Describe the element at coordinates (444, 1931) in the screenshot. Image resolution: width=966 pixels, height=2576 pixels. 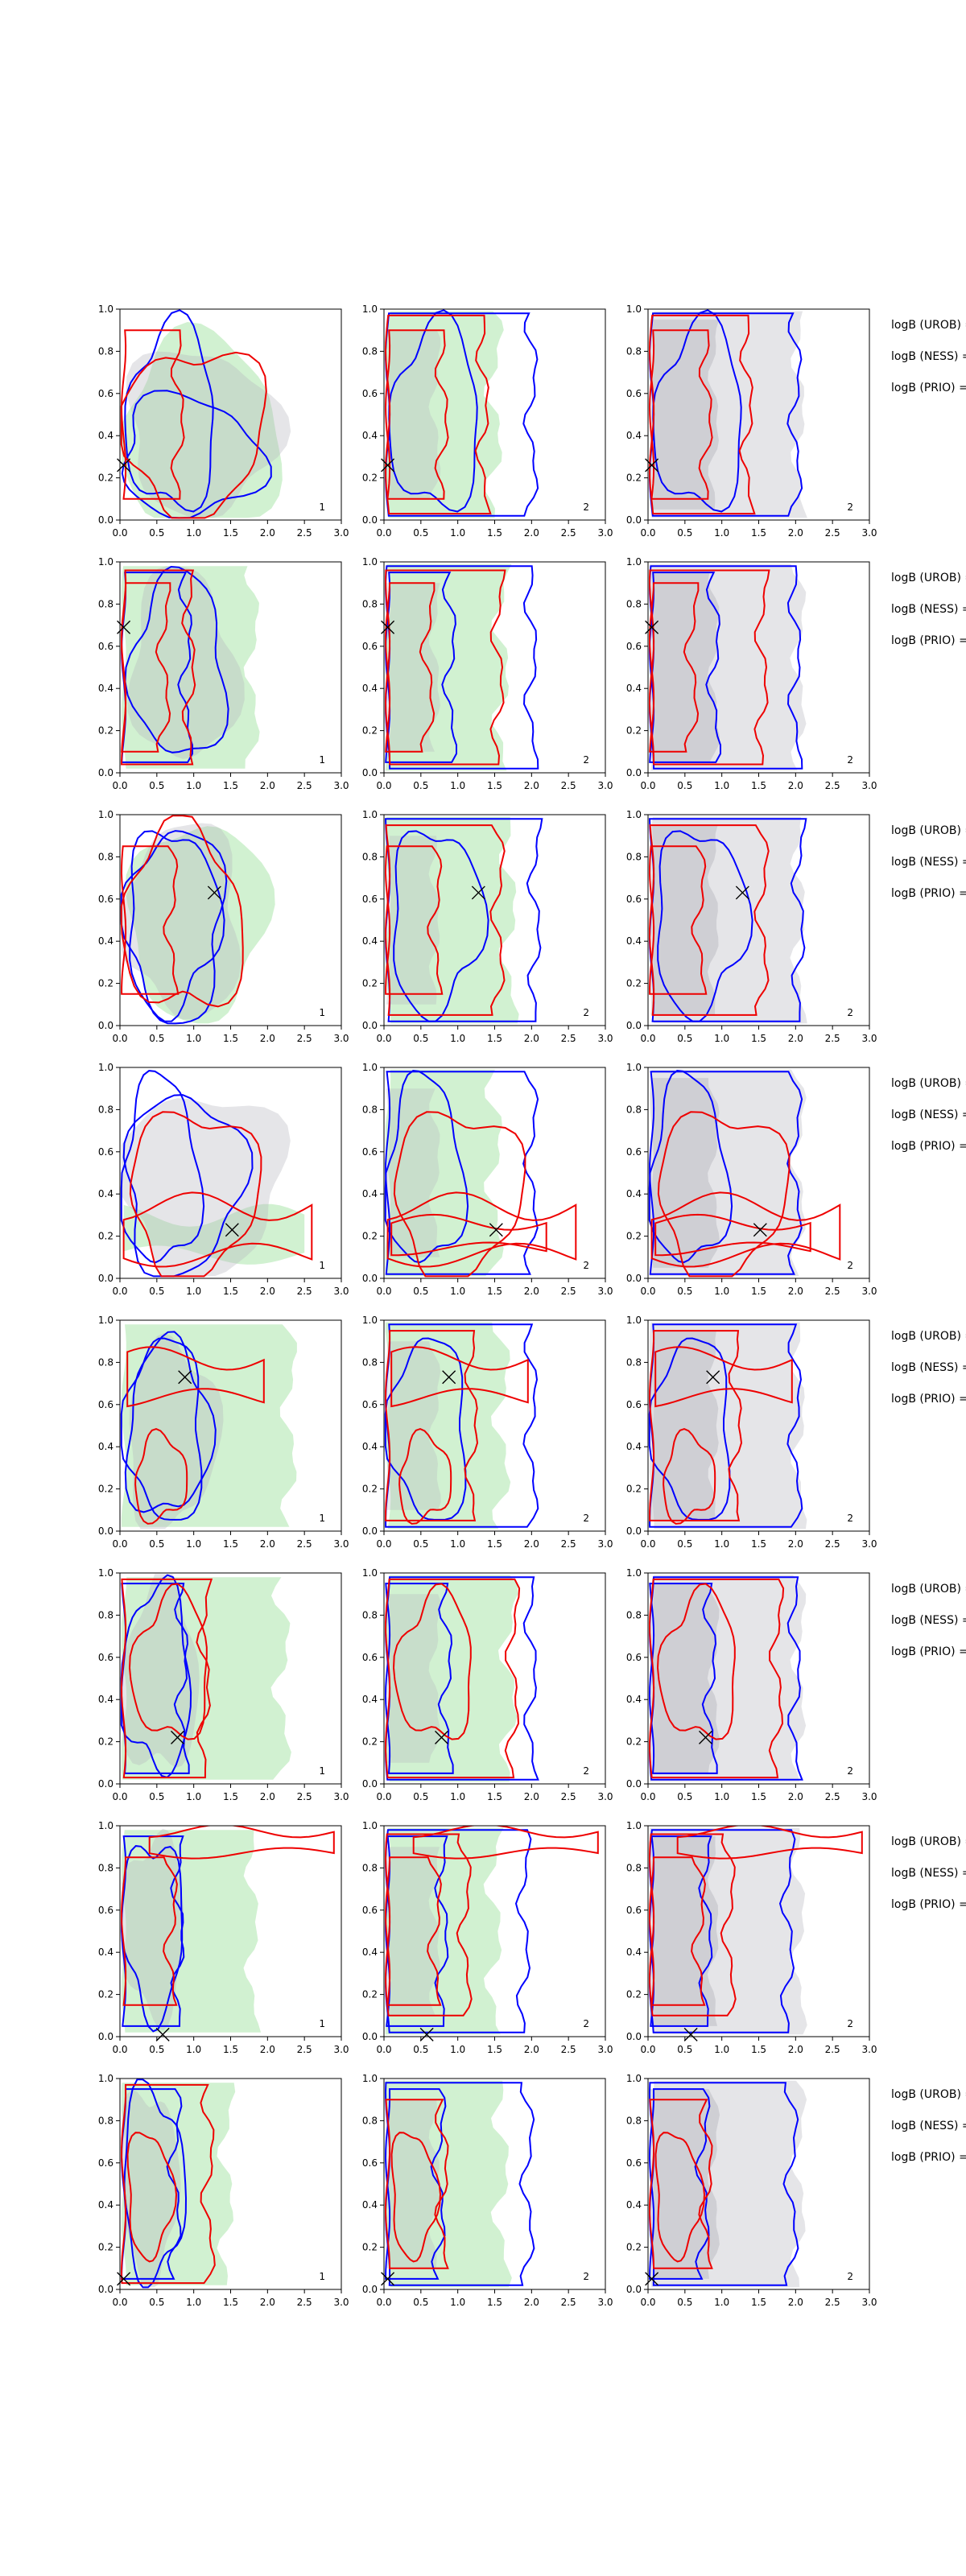
I see `green-fill-region` at that location.